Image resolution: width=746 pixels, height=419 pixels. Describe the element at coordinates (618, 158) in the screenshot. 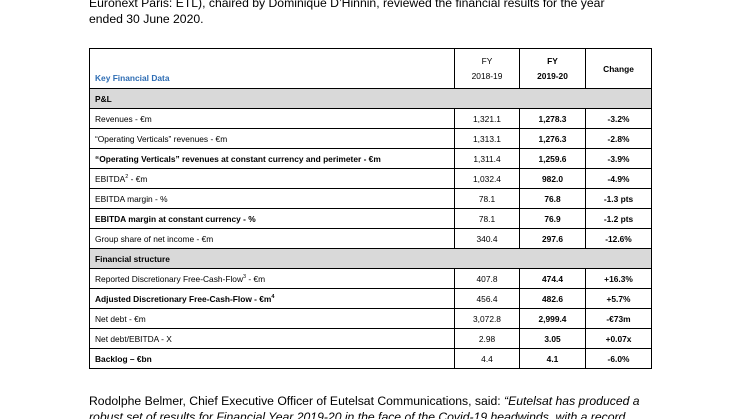

I see `value-change: -3.9%` at that location.